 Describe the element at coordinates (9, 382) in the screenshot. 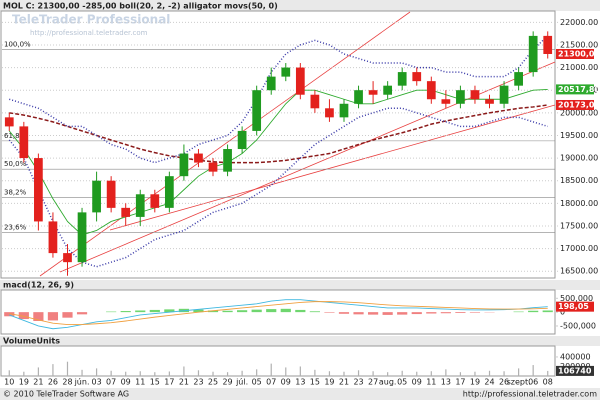

I see `x-tick-label: 10` at that location.